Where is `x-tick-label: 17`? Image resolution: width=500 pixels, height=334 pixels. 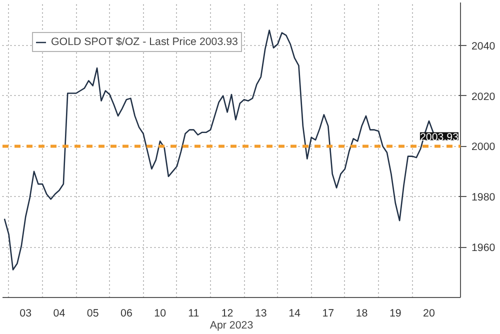 x-tick-label: 17 is located at coordinates (328, 314).